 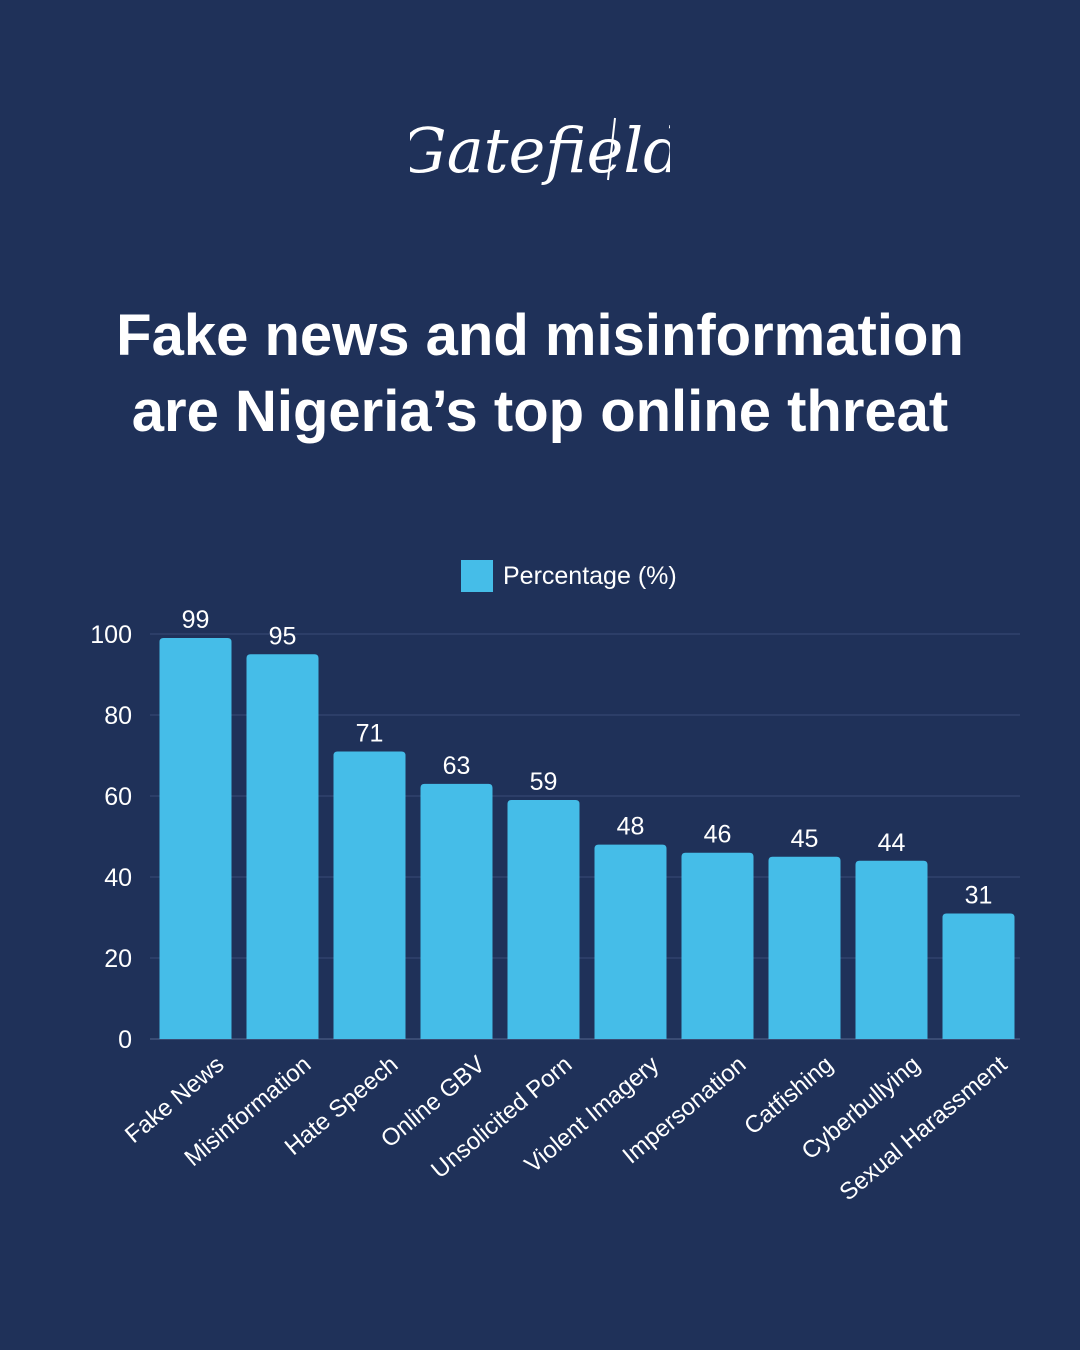 What do you see at coordinates (805, 839) in the screenshot?
I see `data-label: 45` at bounding box center [805, 839].